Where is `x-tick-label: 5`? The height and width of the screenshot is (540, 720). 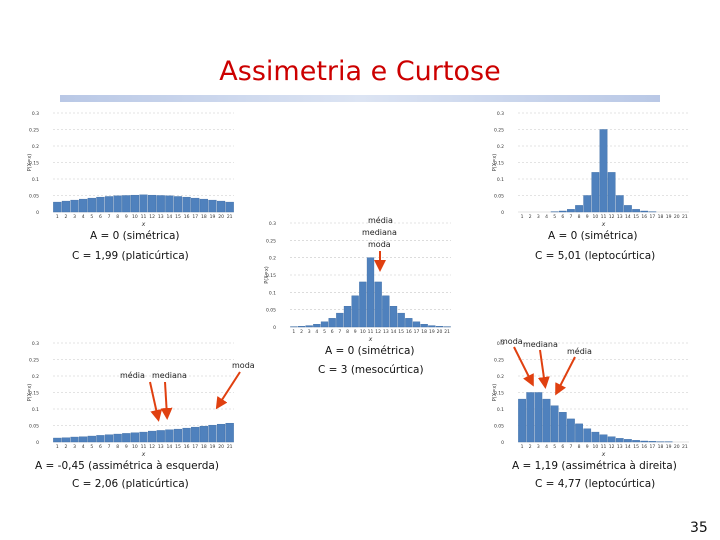
x-tick-label: 5 is located at coordinates (91, 447).